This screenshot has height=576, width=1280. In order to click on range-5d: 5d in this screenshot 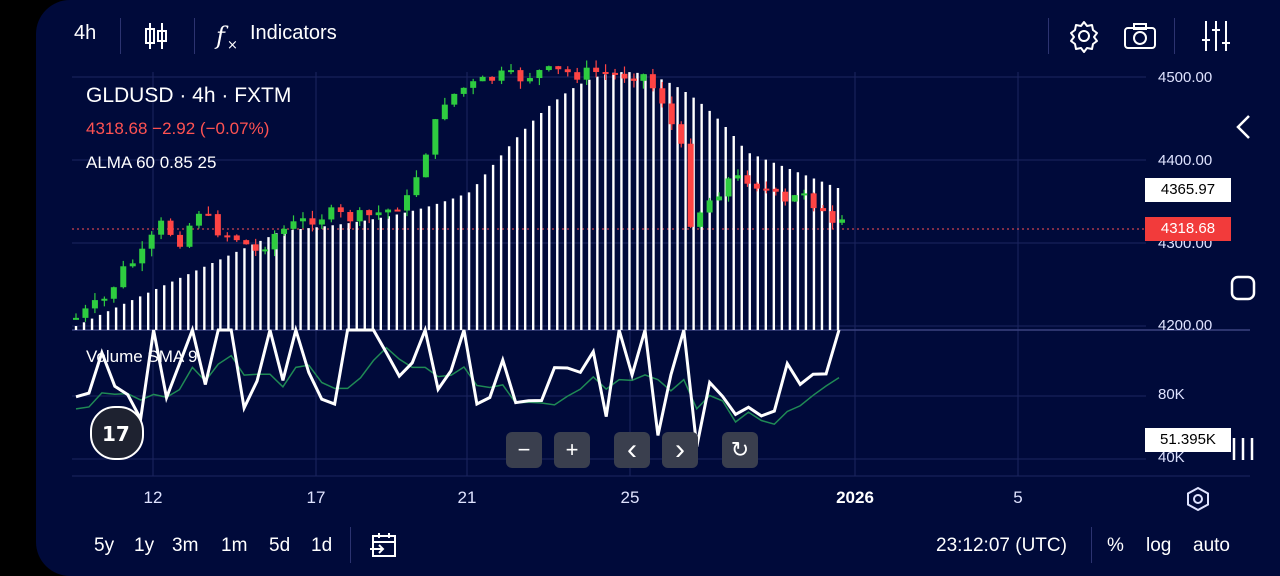, I will do `click(280, 545)`.